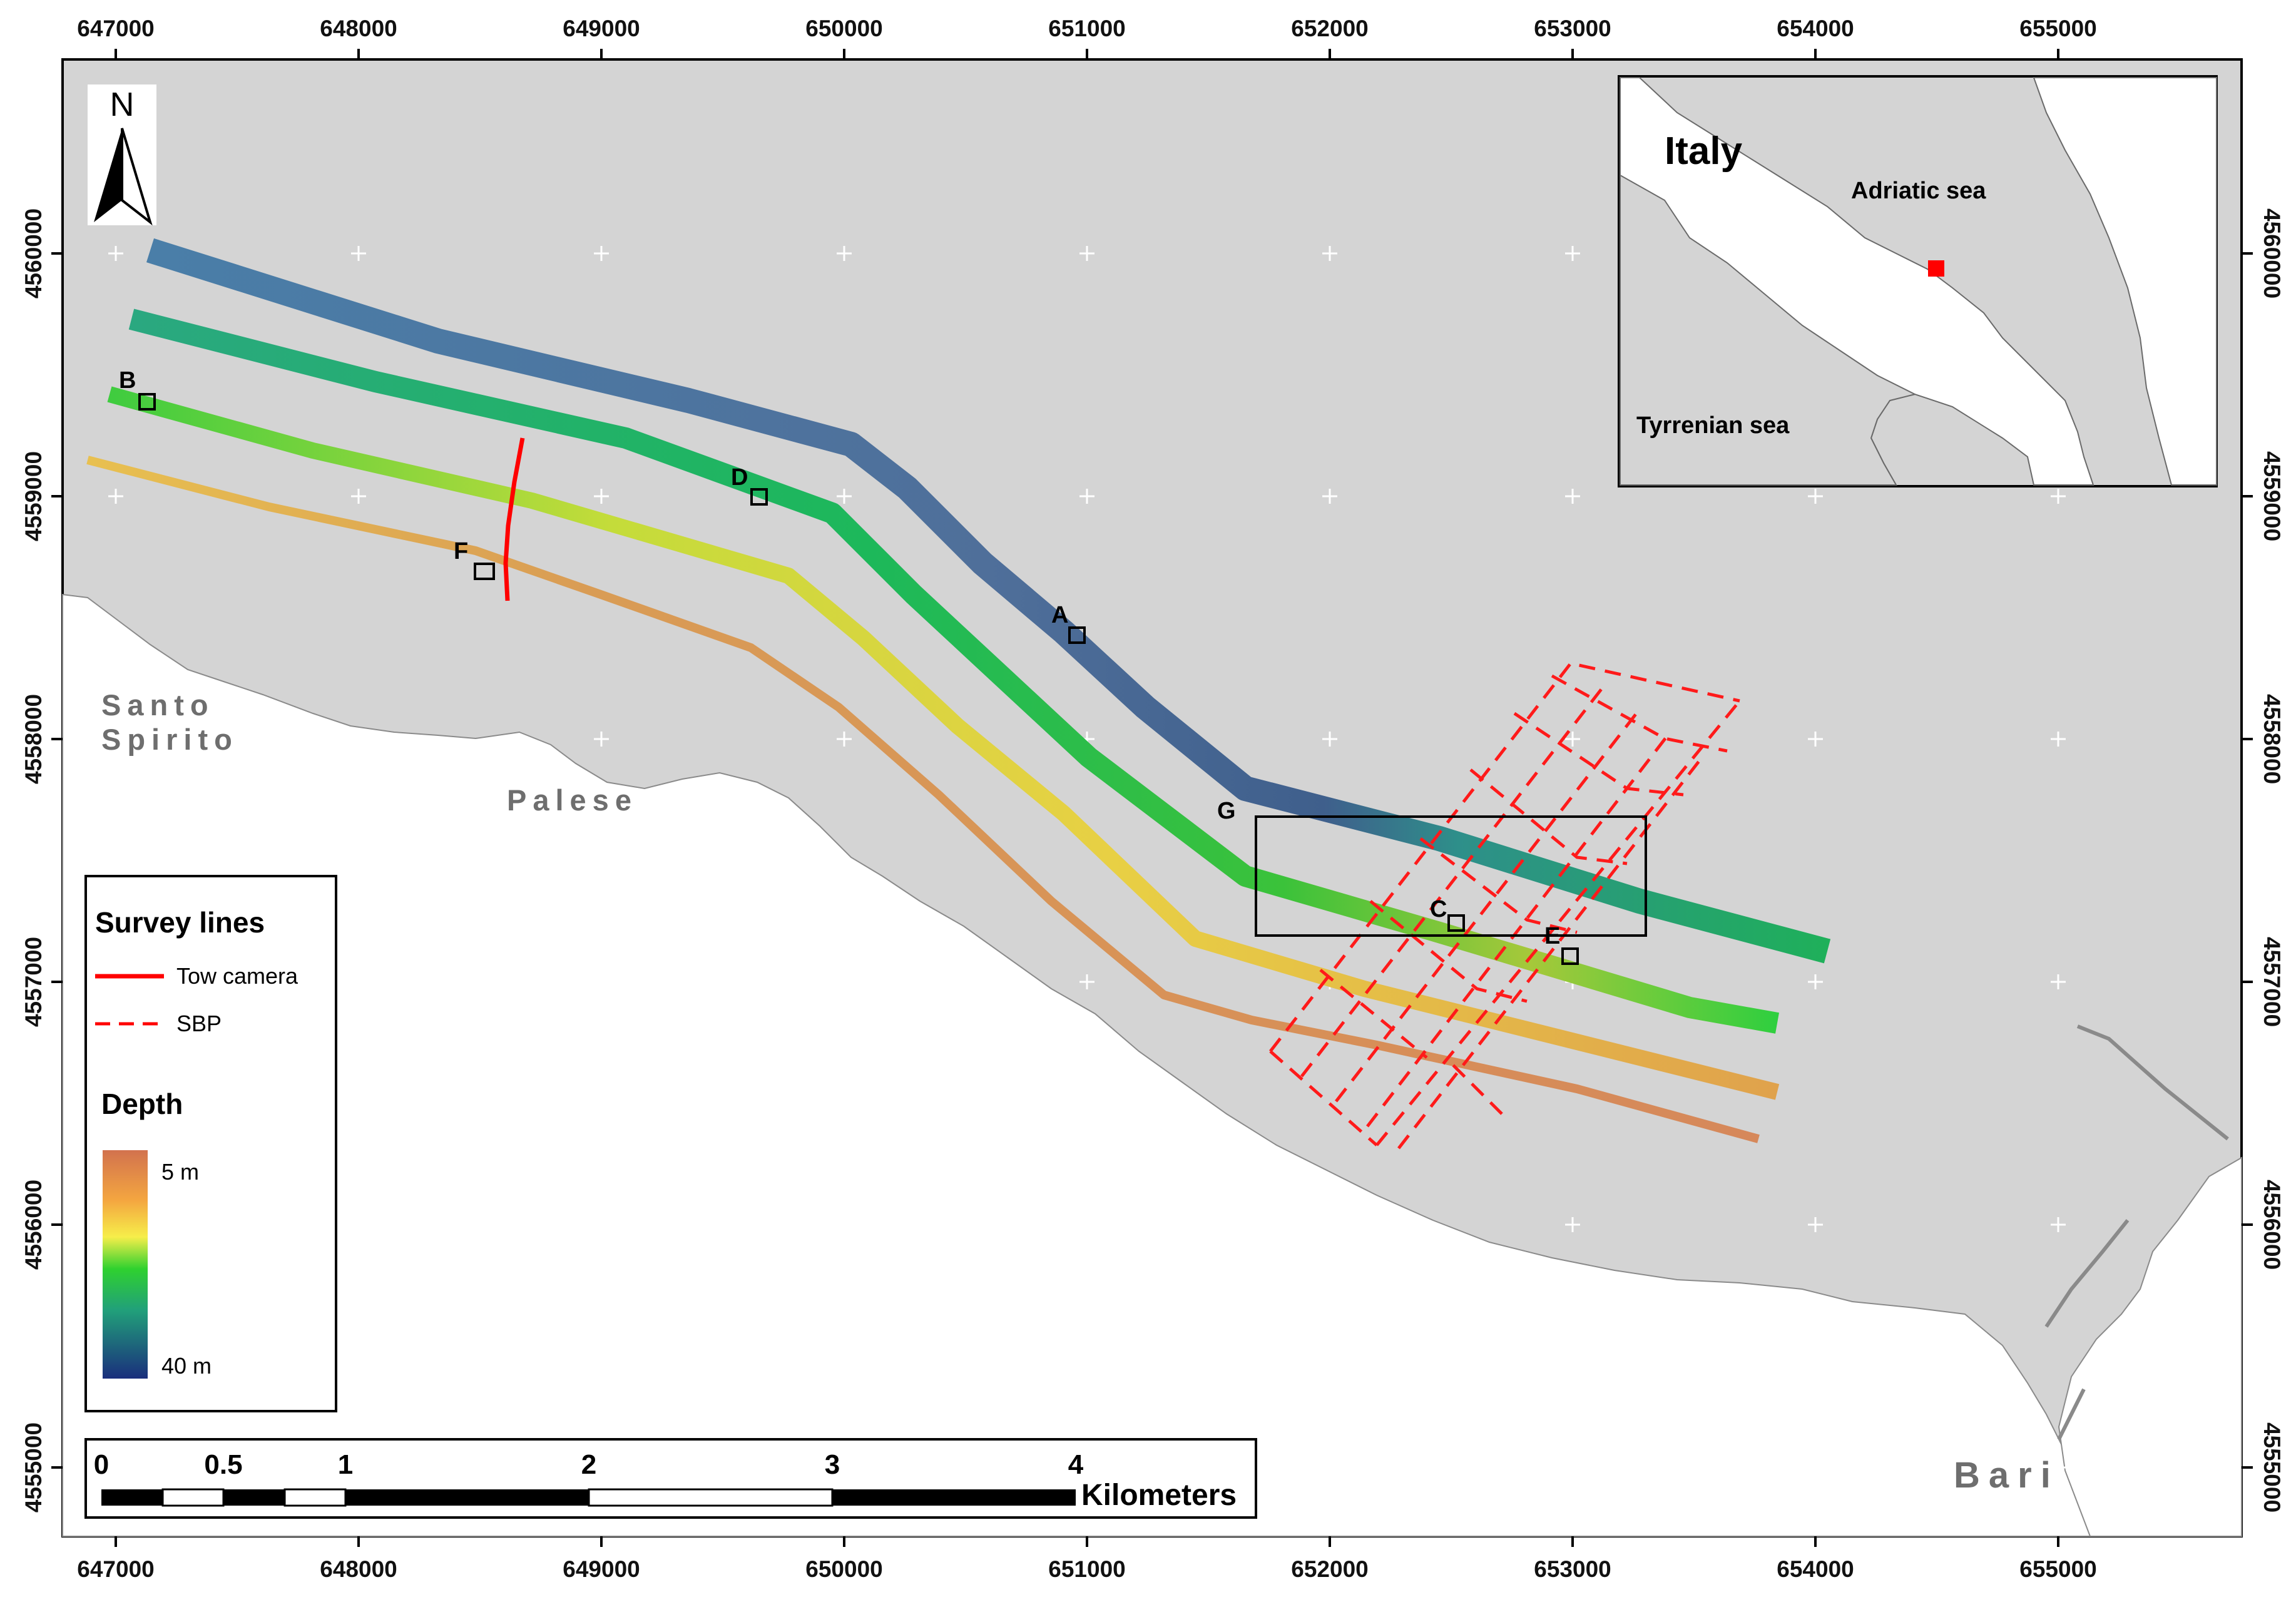  Describe the element at coordinates (345, 1464) in the screenshot. I see `scale-label-1: 1` at that location.